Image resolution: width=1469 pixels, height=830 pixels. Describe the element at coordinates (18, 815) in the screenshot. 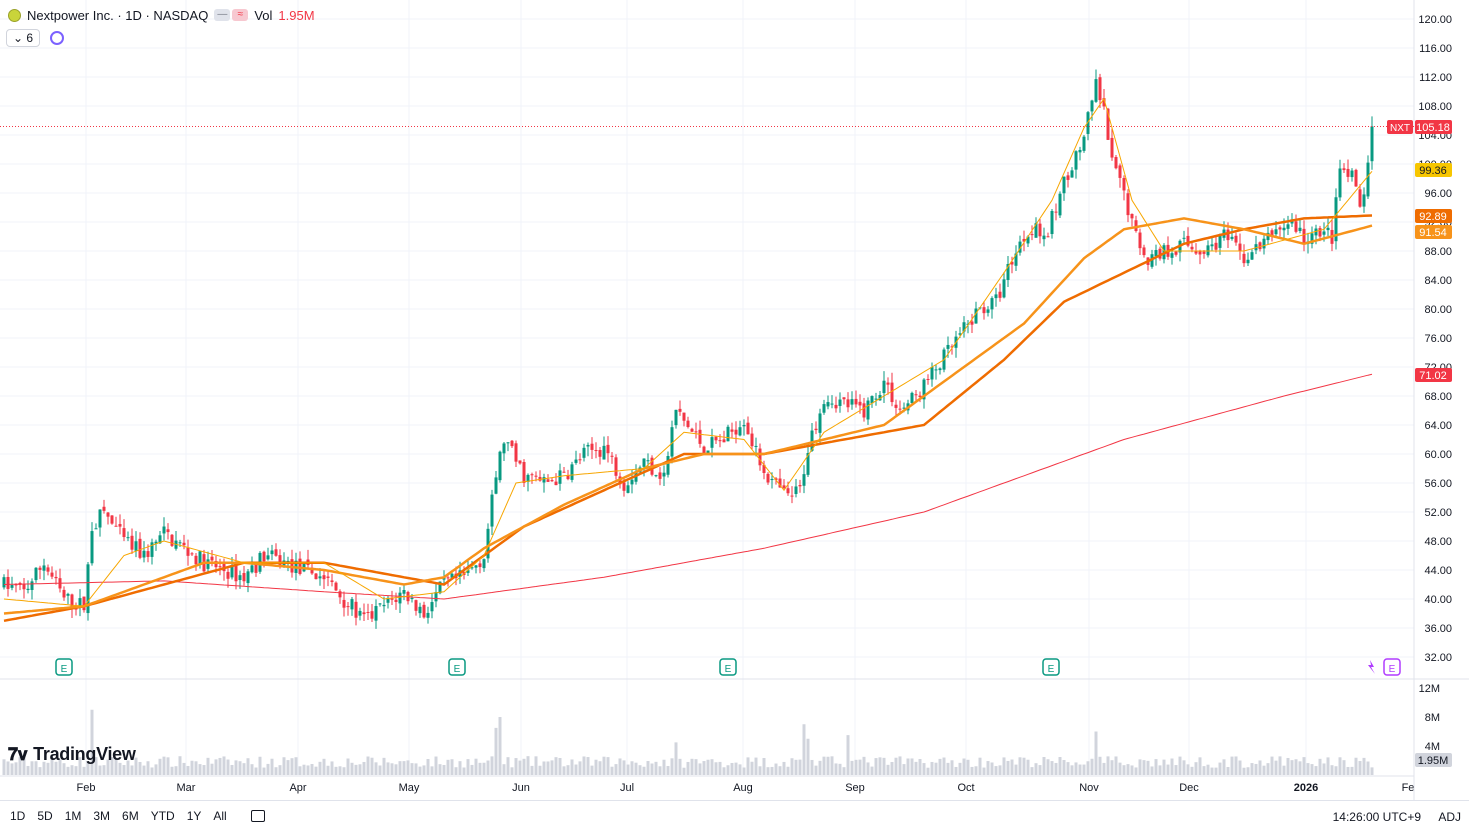

I see `range-1d: 1D` at that location.